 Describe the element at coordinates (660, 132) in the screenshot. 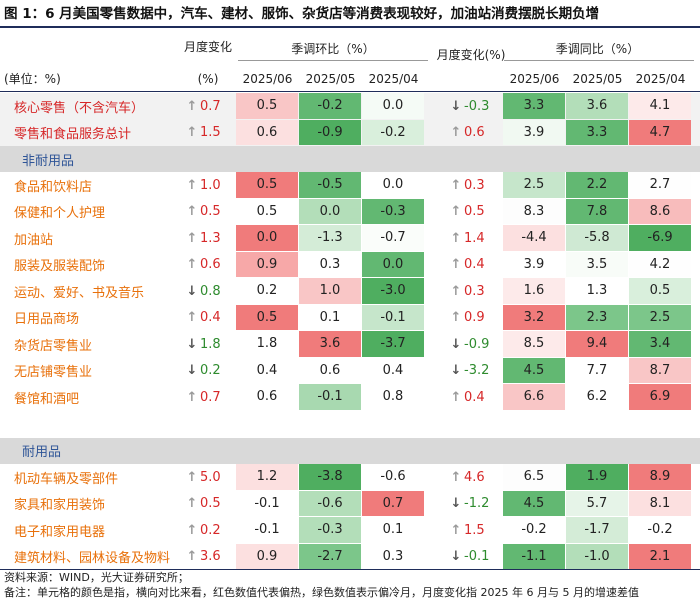

I see `sa-yoy-cell: 4.7` at that location.